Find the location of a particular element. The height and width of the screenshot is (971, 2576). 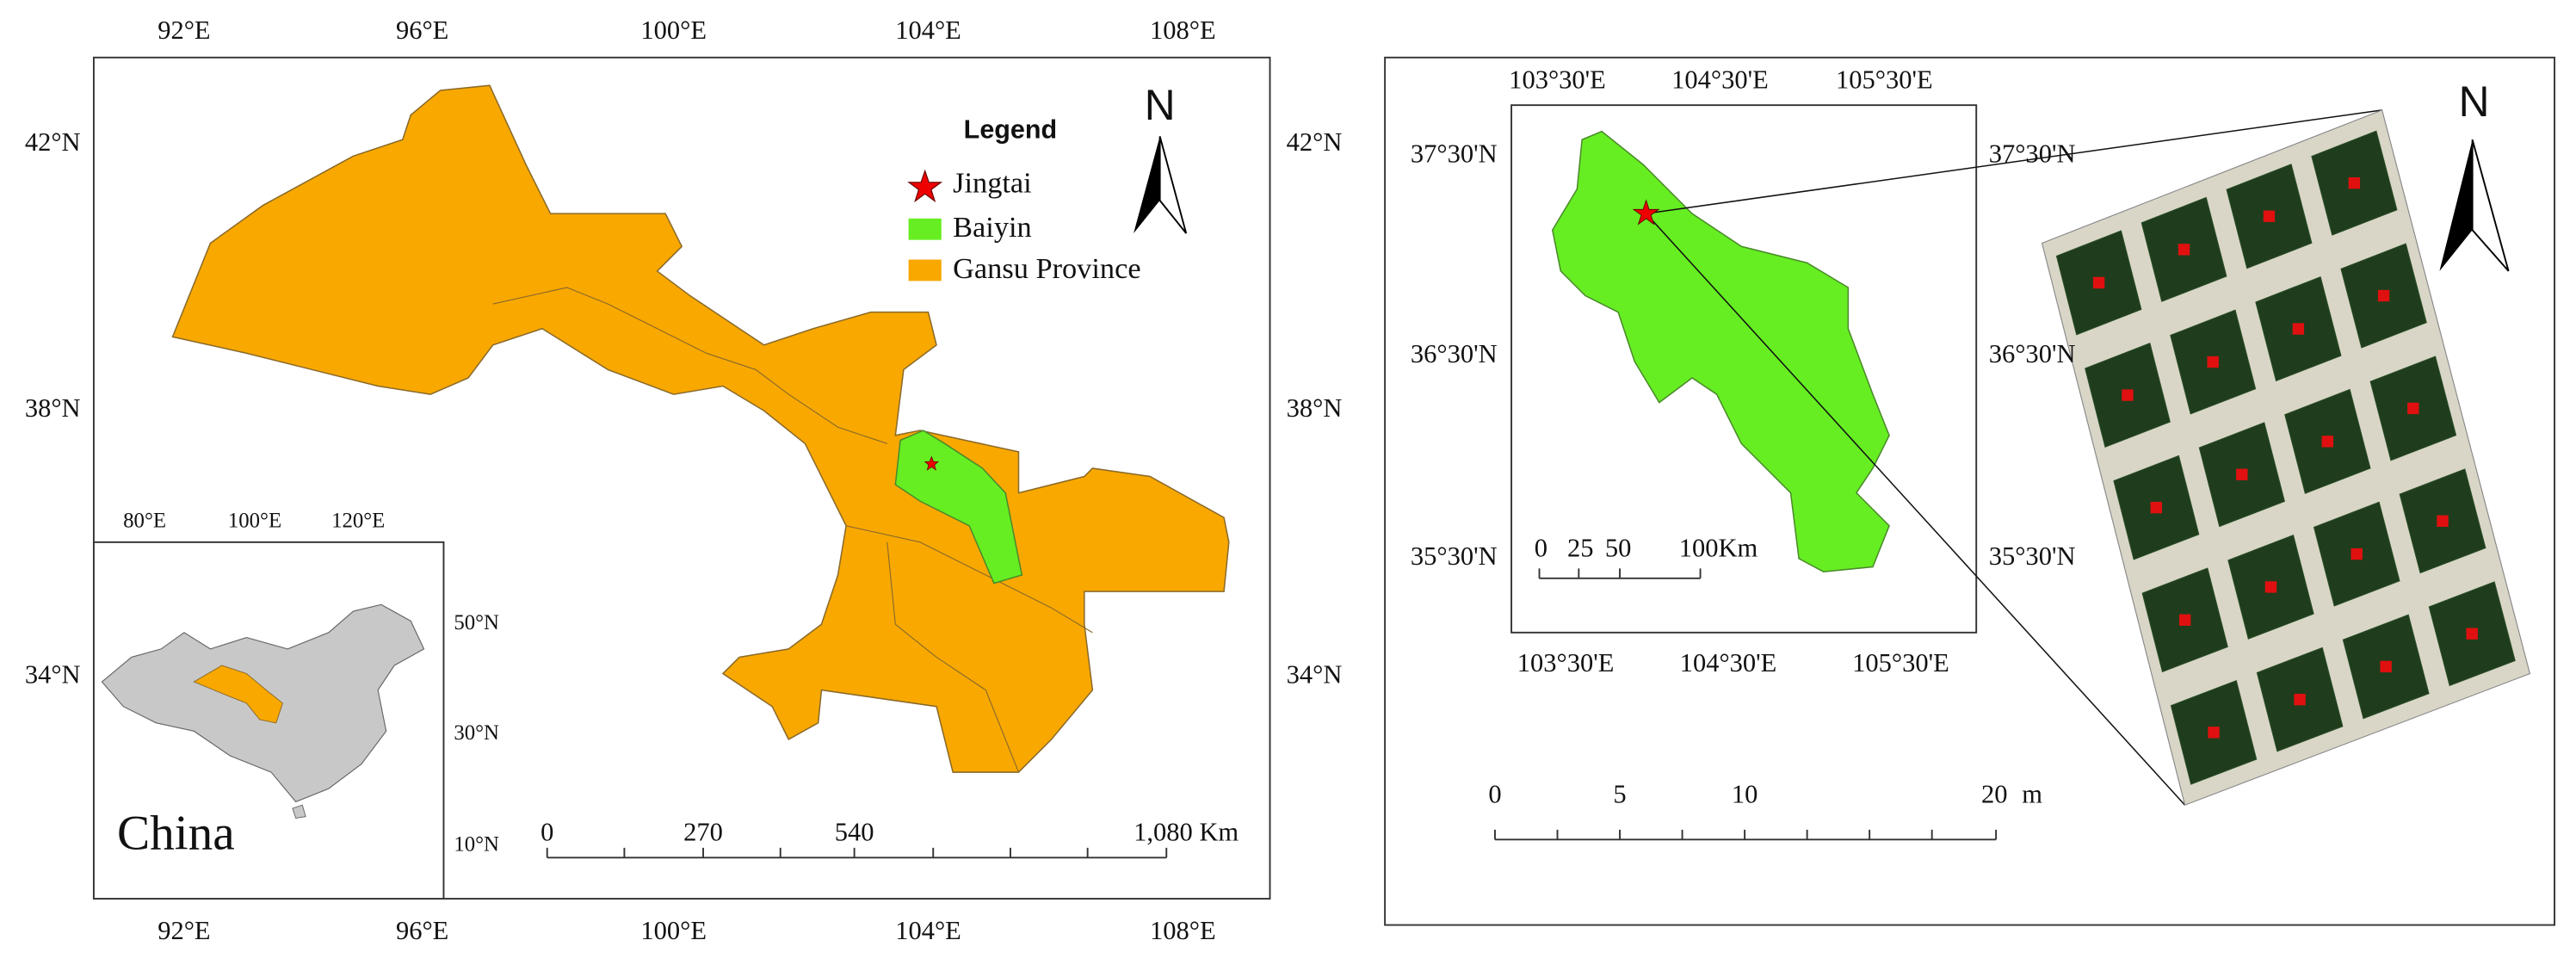

china-label: China is located at coordinates (176, 834).